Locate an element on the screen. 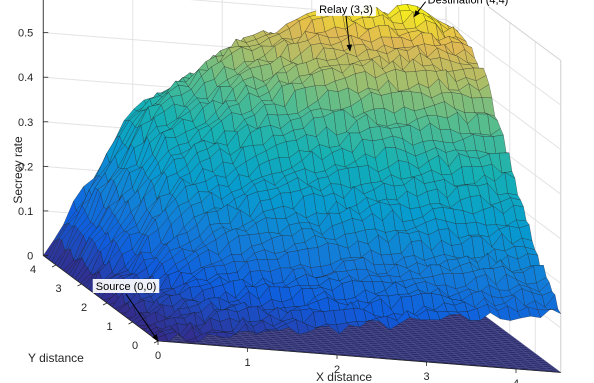  annotation-2: Destination (4,4) is located at coordinates (462, 9).